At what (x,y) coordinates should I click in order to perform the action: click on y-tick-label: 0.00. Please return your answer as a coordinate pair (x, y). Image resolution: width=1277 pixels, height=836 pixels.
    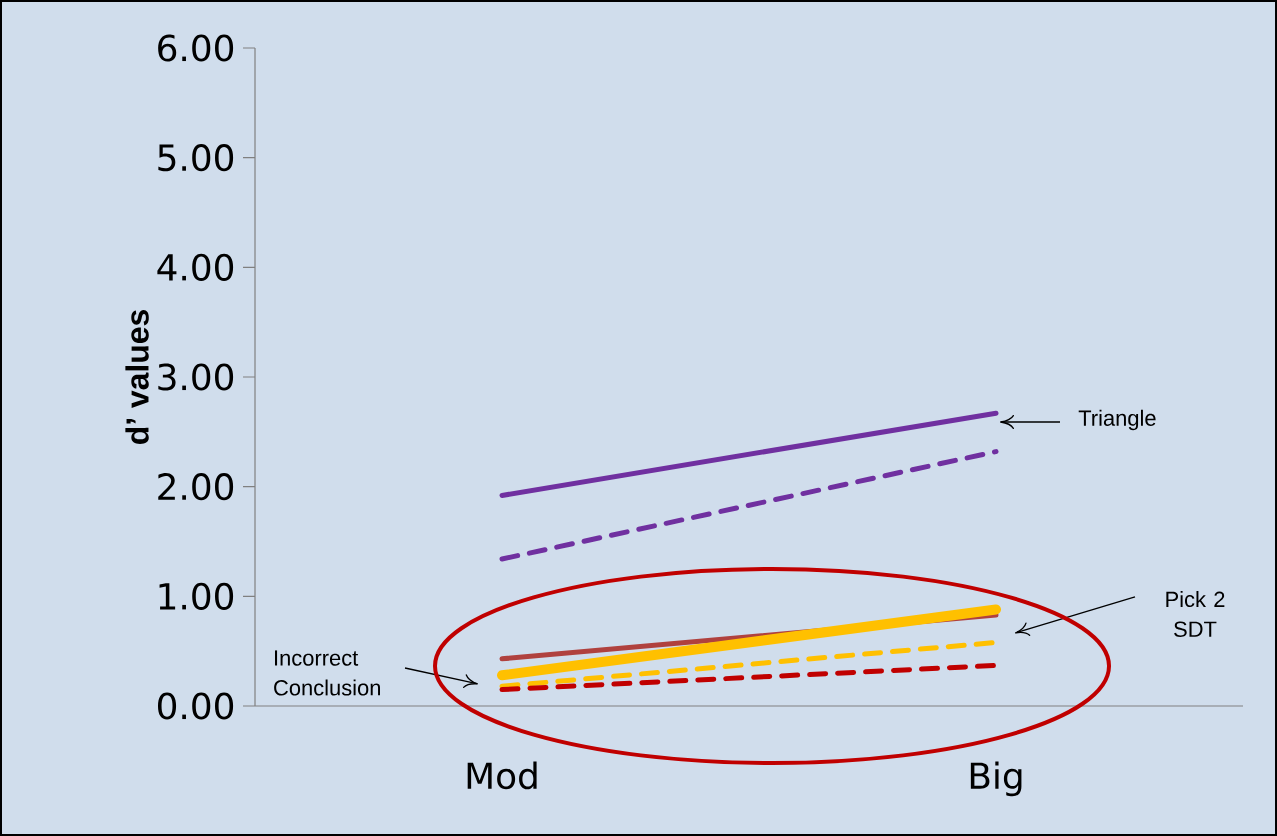
    Looking at the image, I should click on (195, 706).